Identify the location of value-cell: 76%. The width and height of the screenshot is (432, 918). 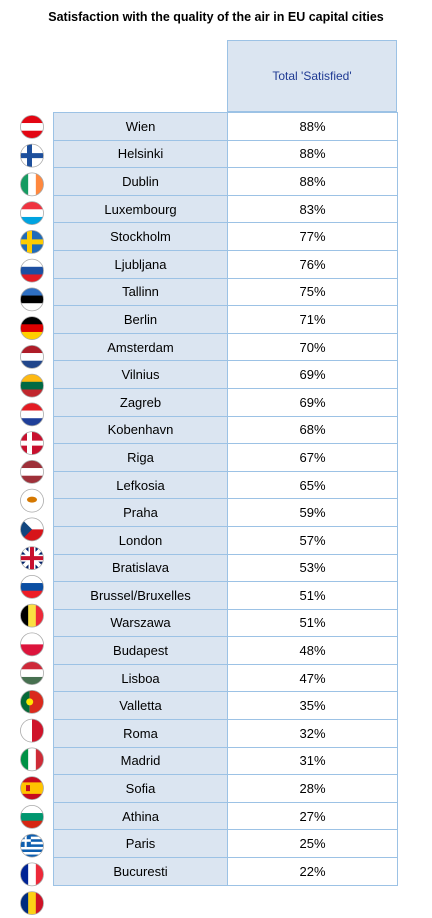
(312, 264).